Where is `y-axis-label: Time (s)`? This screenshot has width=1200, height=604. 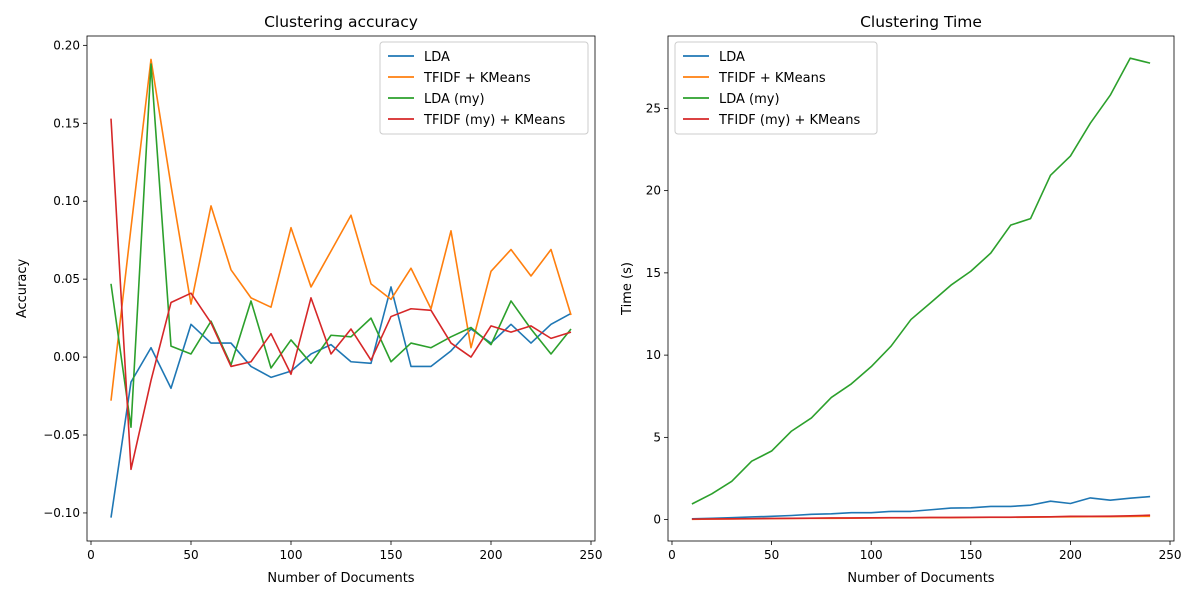 y-axis-label: Time (s) is located at coordinates (627, 289).